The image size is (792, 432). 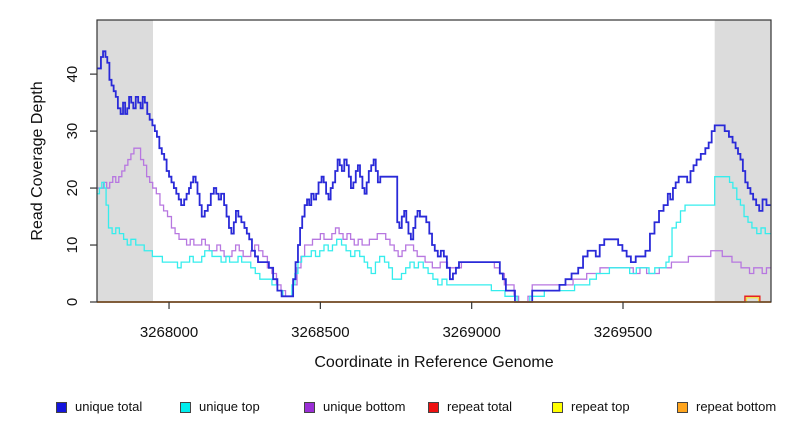 I want to click on x-tick-label: 3268000, so click(x=169, y=332).